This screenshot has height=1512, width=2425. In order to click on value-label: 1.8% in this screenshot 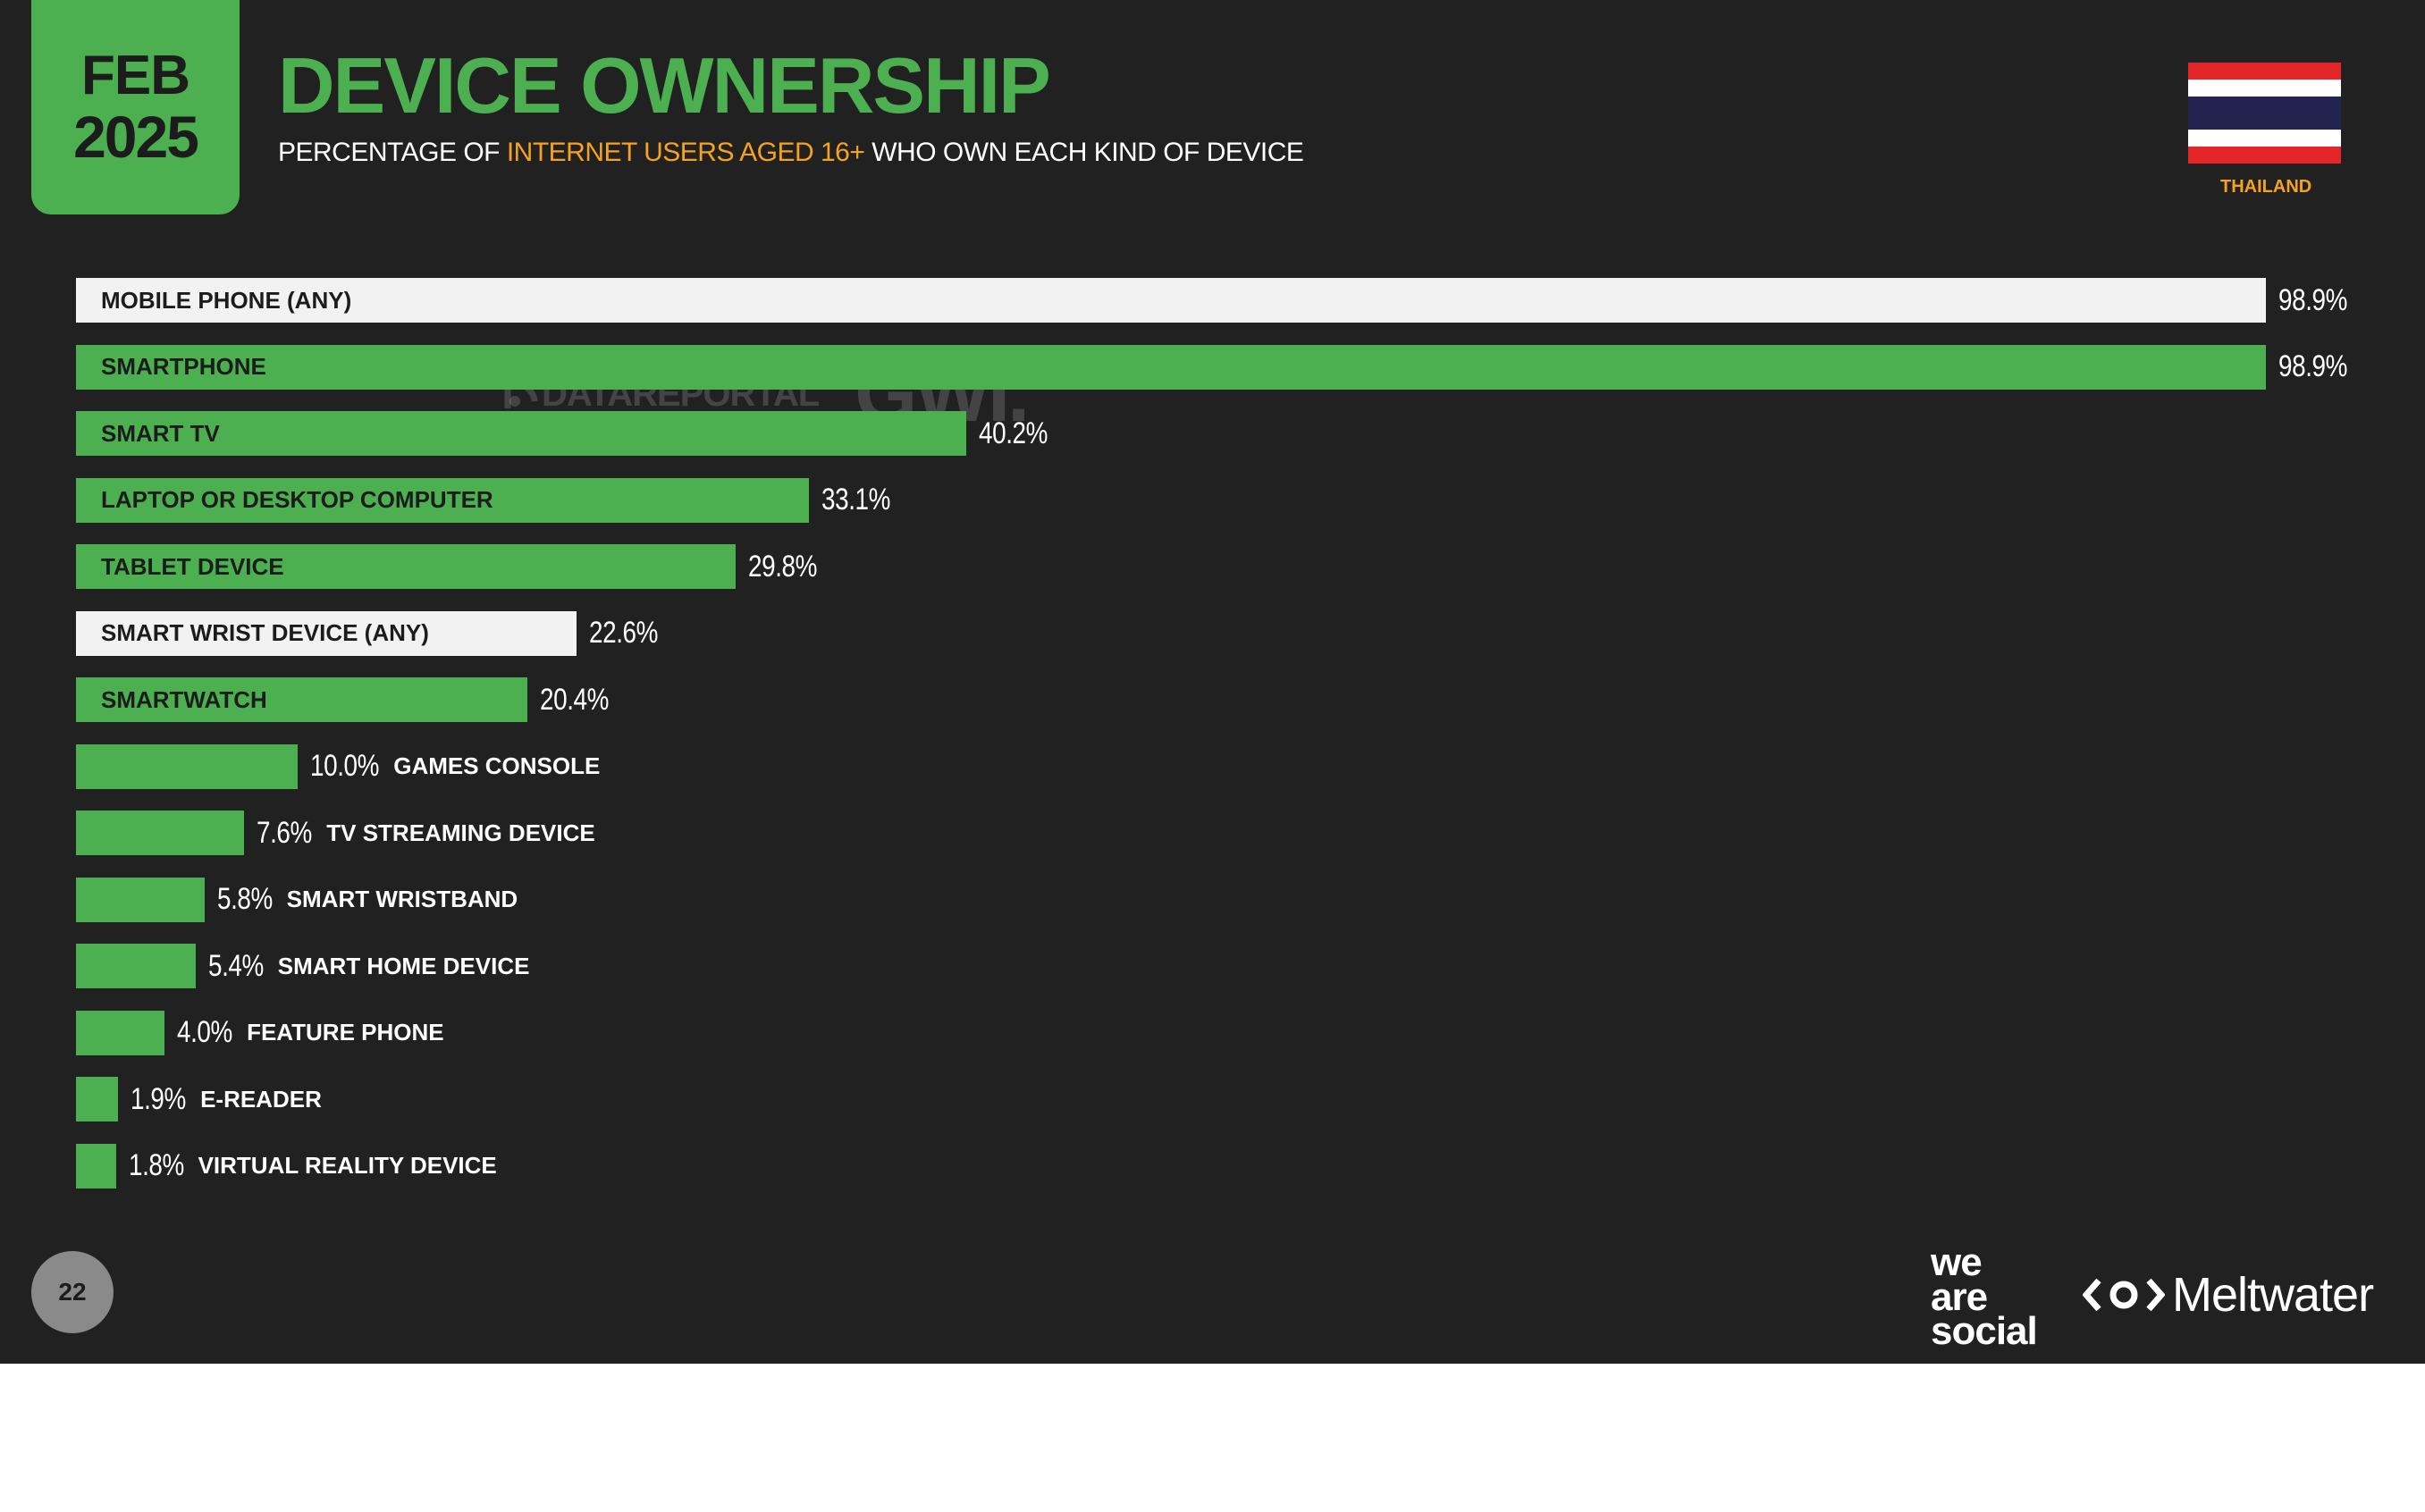, I will do `click(156, 1165)`.